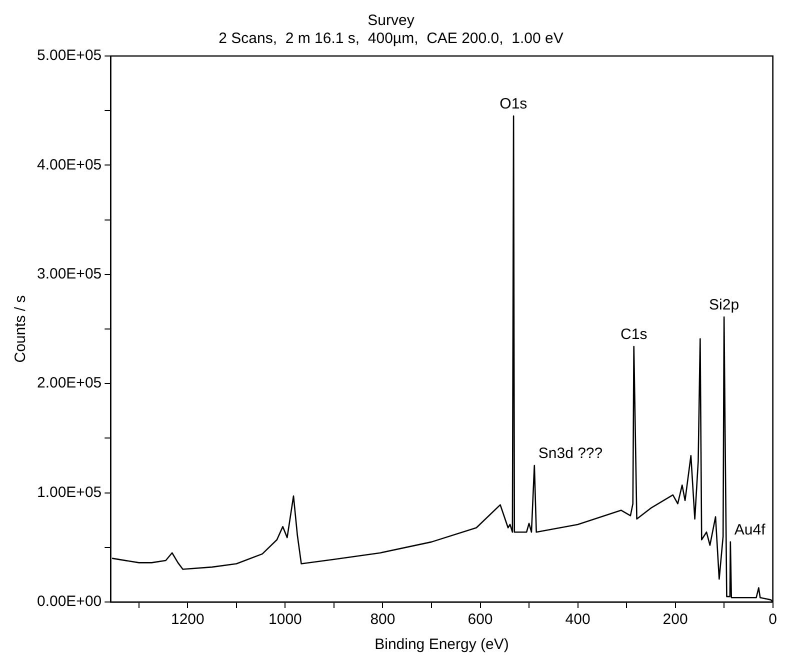 This screenshot has width=788, height=669. What do you see at coordinates (187, 619) in the screenshot?
I see `x-tick-label: 1200` at bounding box center [187, 619].